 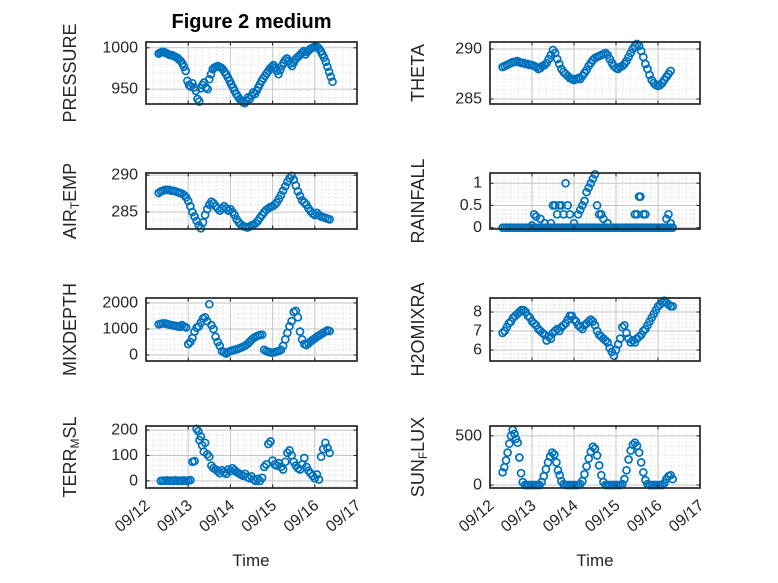 What do you see at coordinates (588, 328) in the screenshot?
I see `scatter-series-H2OMIXRA` at bounding box center [588, 328].